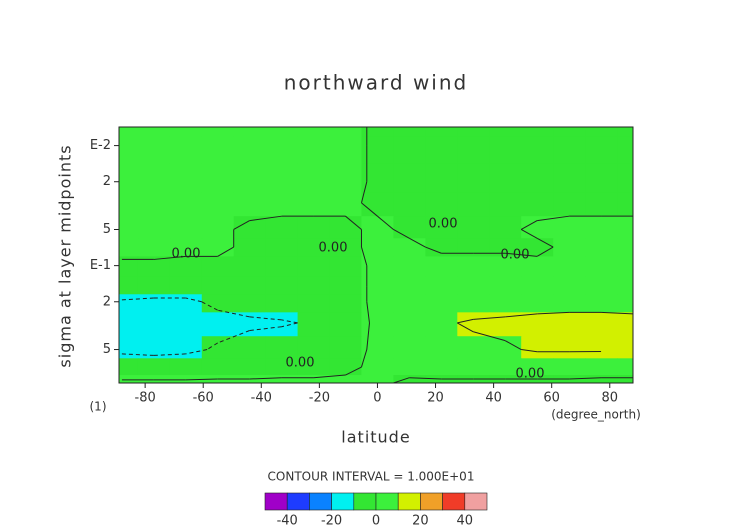 The height and width of the screenshot is (532, 752). Describe the element at coordinates (319, 398) in the screenshot. I see `x-tick-label: -20` at that location.